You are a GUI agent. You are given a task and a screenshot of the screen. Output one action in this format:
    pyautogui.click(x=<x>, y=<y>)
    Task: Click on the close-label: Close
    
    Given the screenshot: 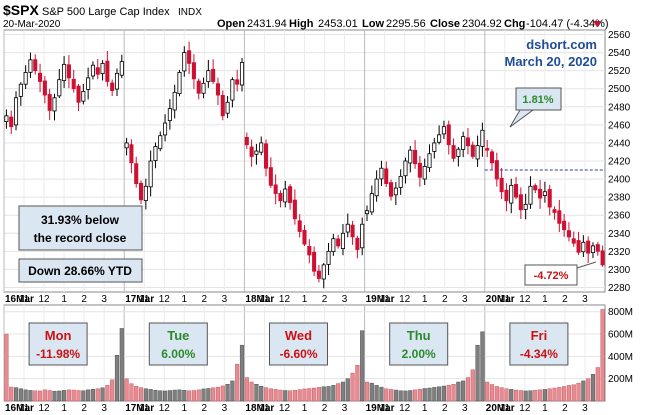 What is the action you would take?
    pyautogui.click(x=445, y=24)
    